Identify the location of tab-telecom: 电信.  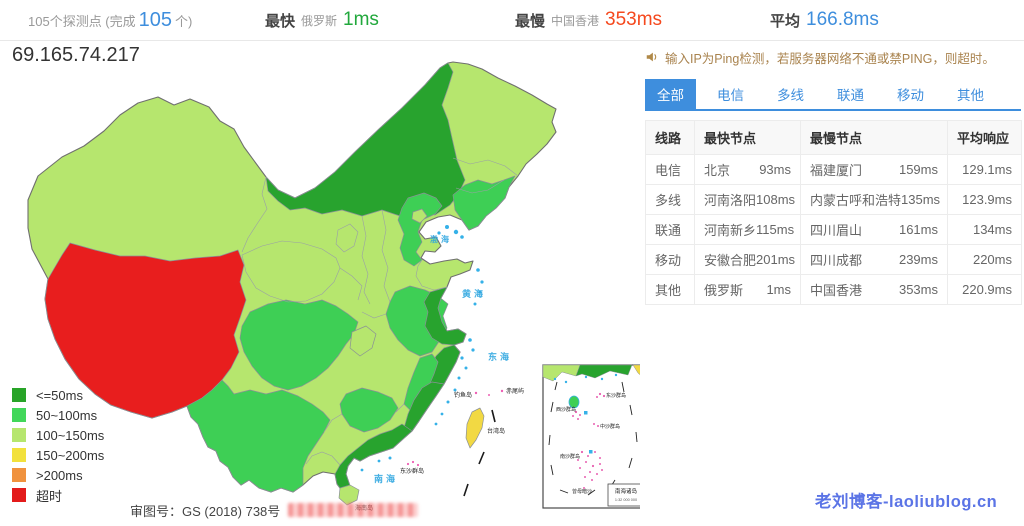
(730, 95).